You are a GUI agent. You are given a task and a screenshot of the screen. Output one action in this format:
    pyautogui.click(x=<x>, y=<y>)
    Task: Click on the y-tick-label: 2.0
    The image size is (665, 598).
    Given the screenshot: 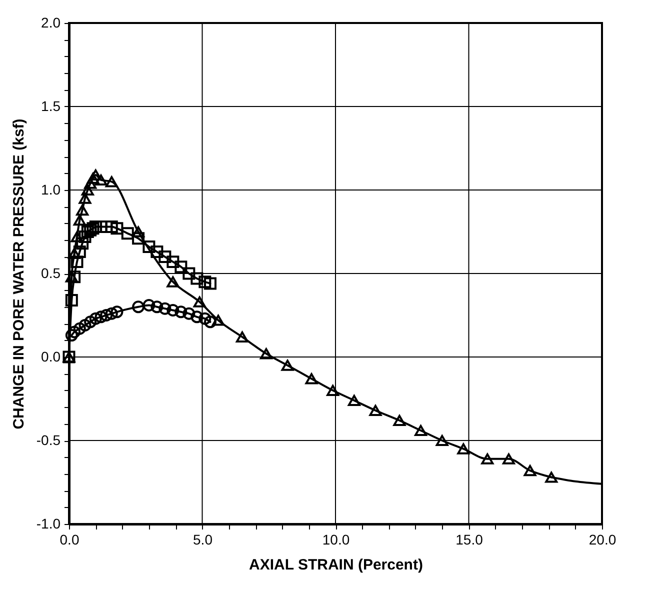 What is the action you would take?
    pyautogui.click(x=51, y=22)
    